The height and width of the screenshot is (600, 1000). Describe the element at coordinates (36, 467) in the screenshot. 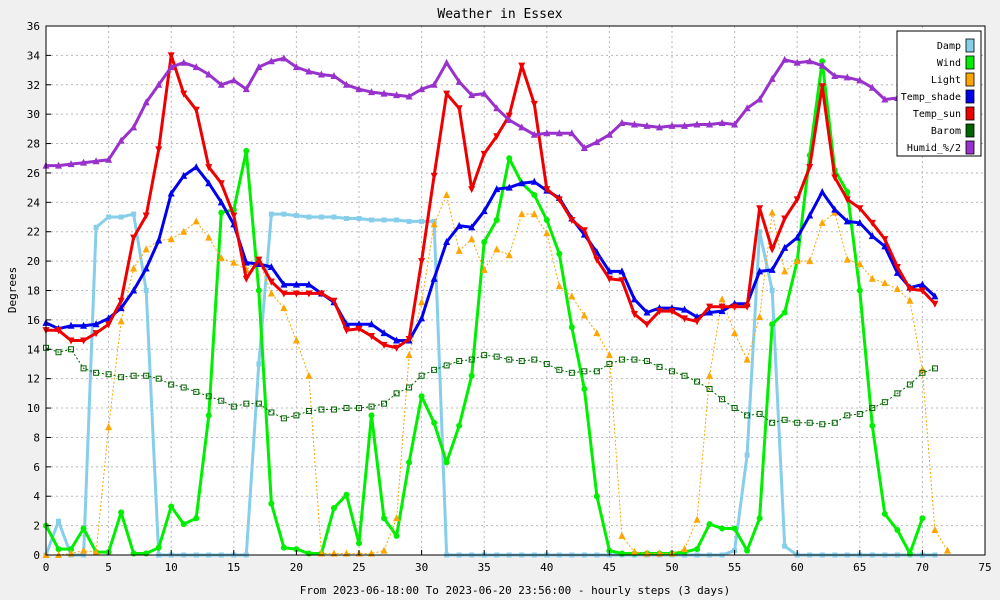

I see `y-tick-label: 6` at that location.